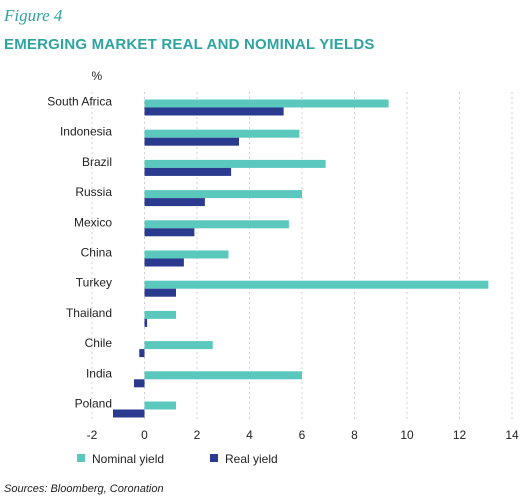  Describe the element at coordinates (97, 162) in the screenshot. I see `category-label: Brazil` at that location.